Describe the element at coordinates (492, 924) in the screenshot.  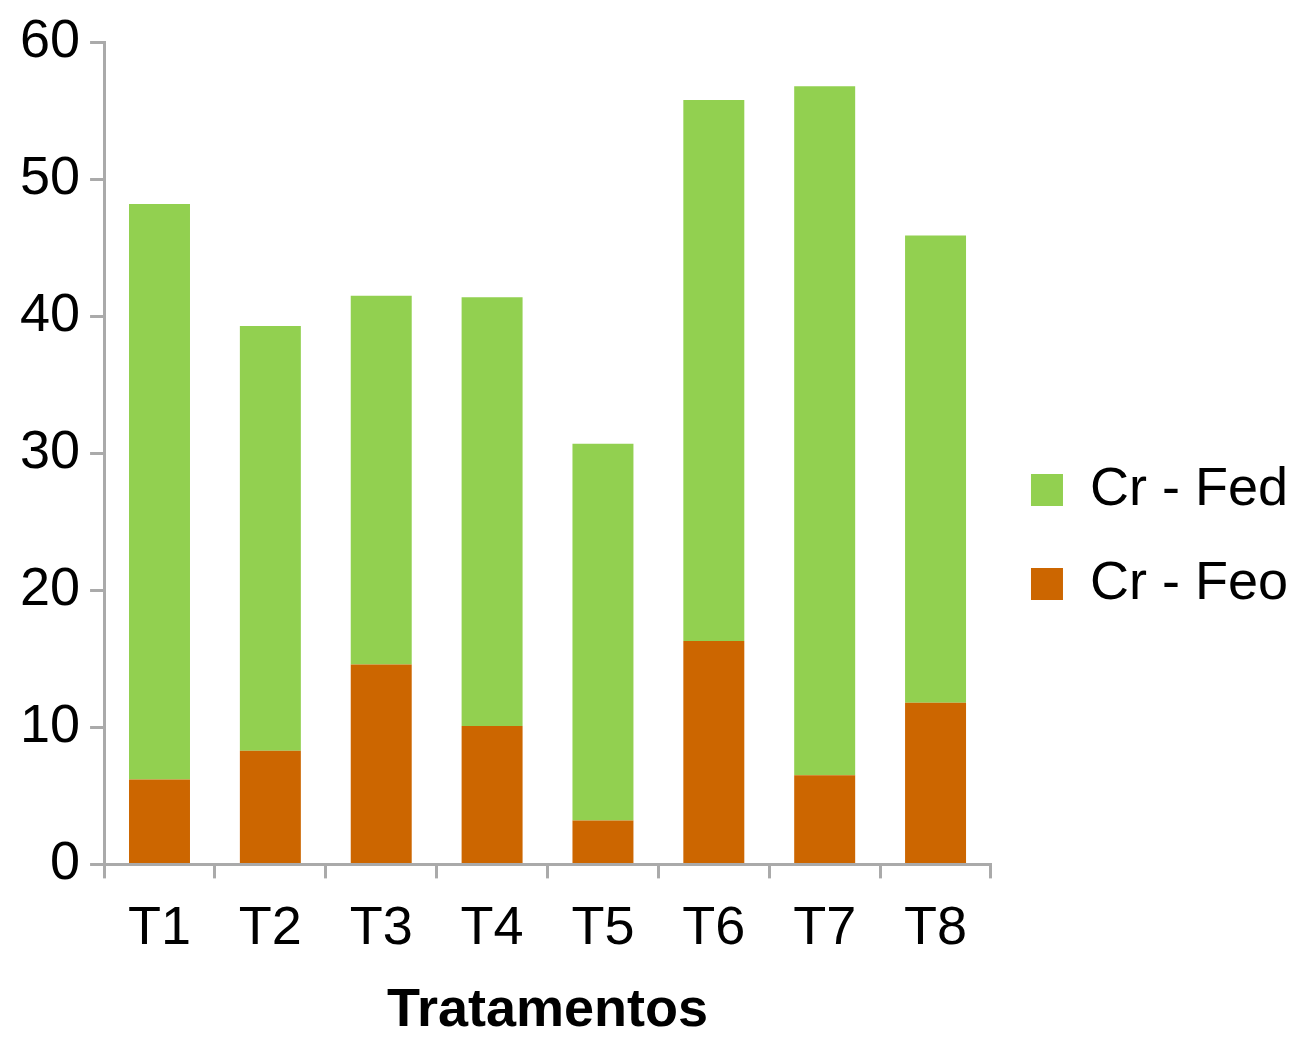
I see `x-tick-label: T4` at that location.